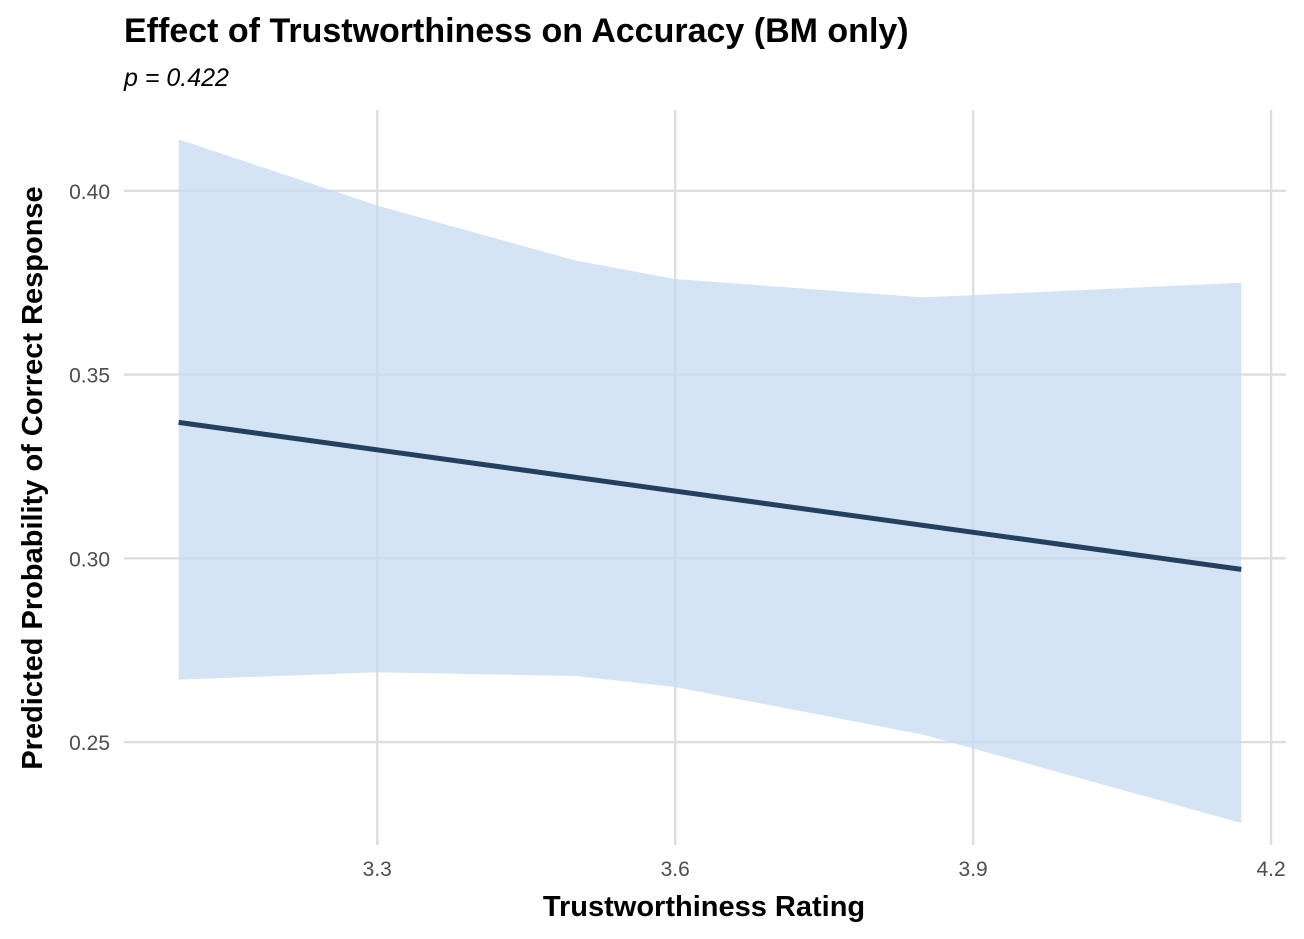 This screenshot has width=1304, height=939. What do you see at coordinates (704, 907) in the screenshot?
I see `x-axis-label: Trustworthiness Rating` at bounding box center [704, 907].